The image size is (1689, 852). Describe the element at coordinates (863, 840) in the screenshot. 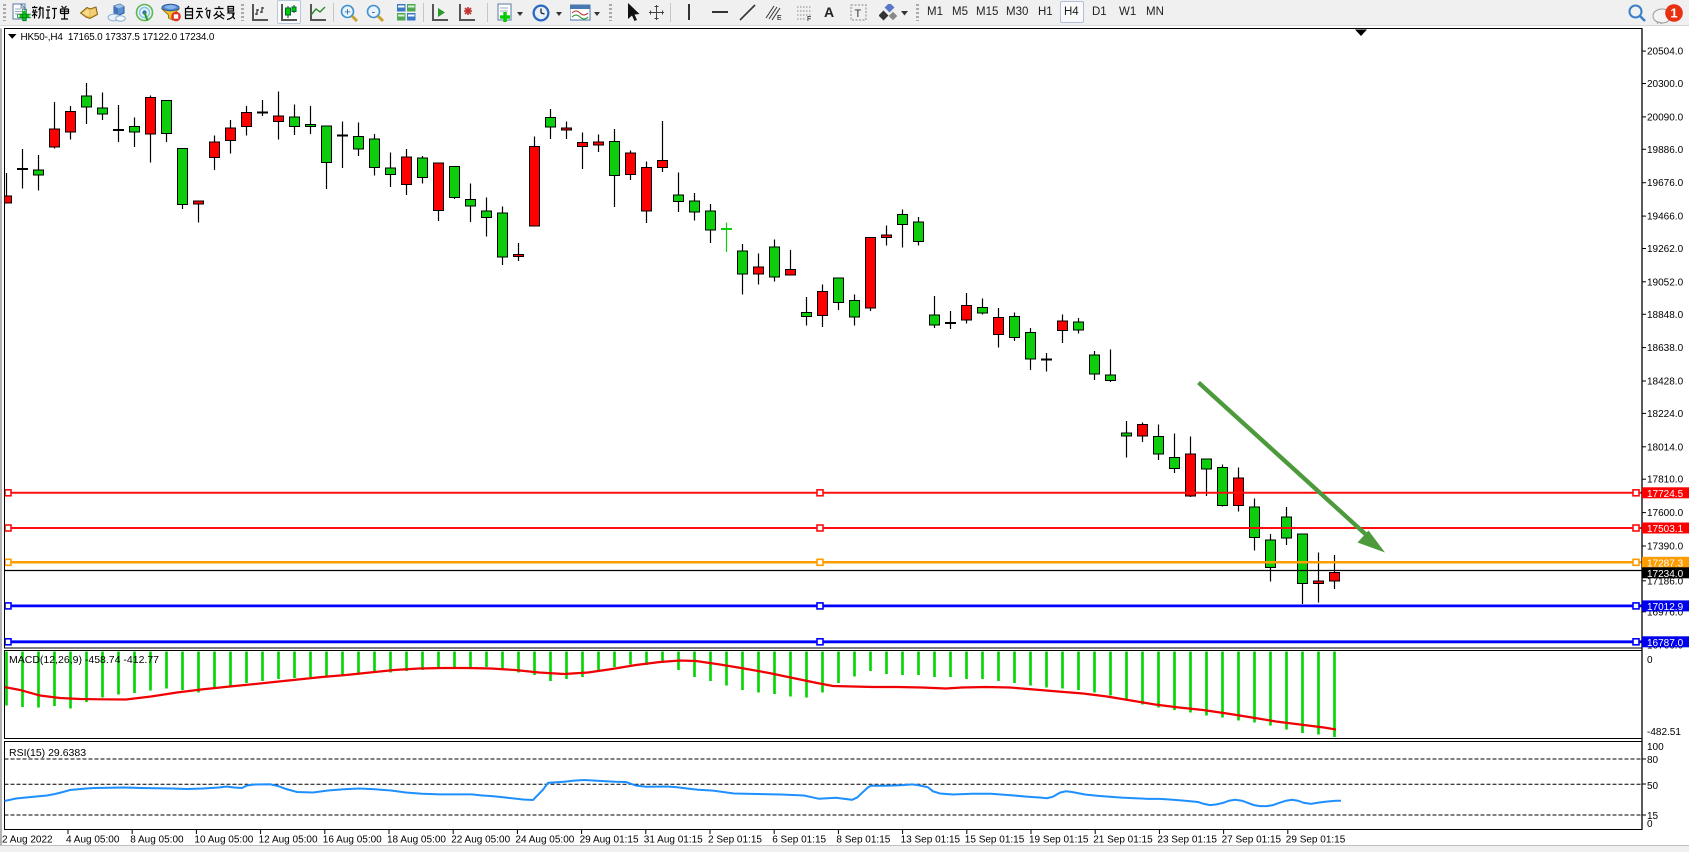

I see `svg-text: 8 Sep 01:15` at that location.